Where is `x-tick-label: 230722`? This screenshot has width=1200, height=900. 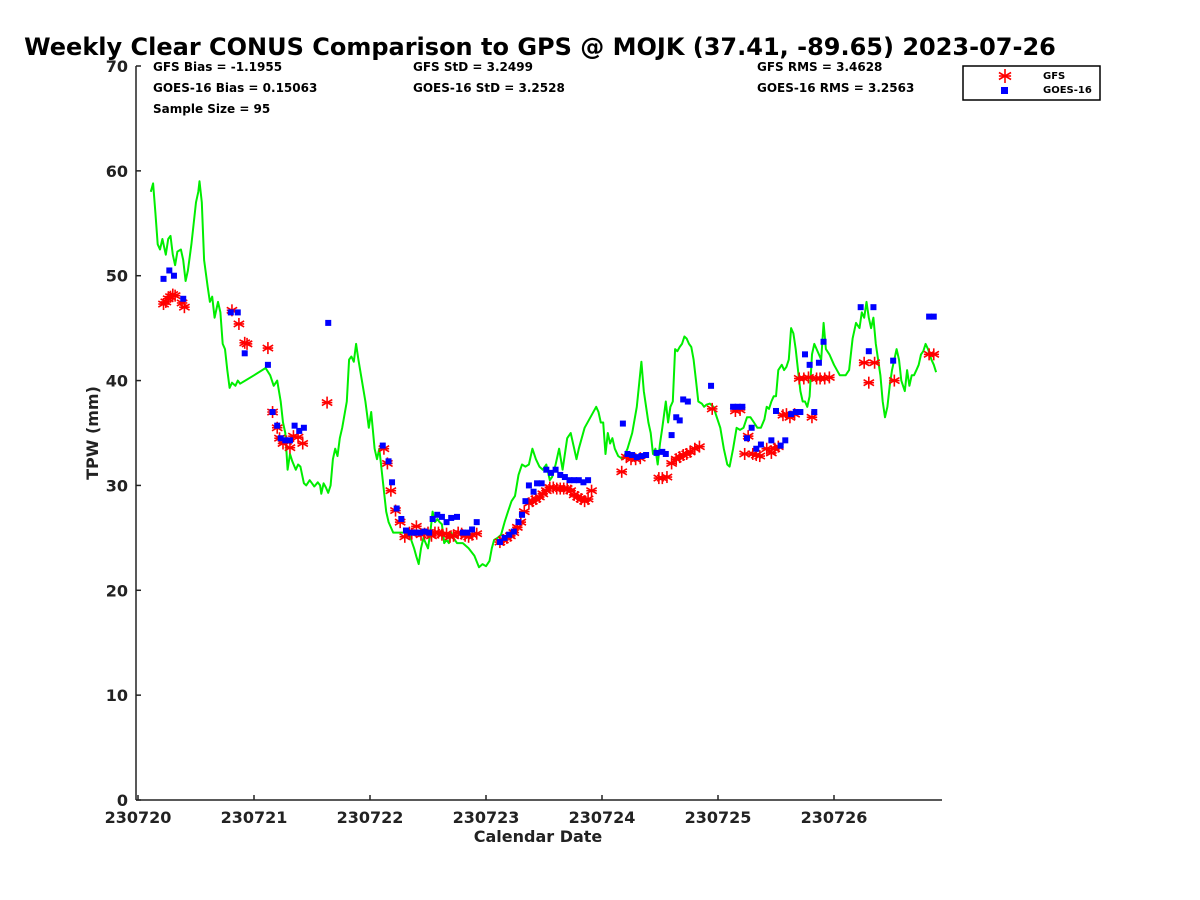
x-tick-label: 230722 is located at coordinates (370, 817).